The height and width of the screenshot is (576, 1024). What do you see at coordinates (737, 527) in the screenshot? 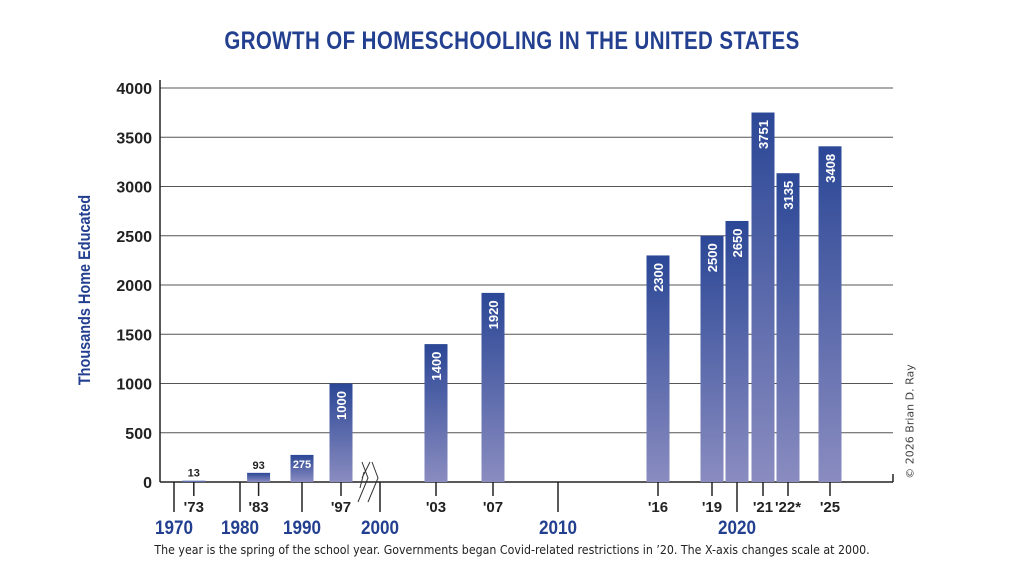
I see `decade-label: 2020` at bounding box center [737, 527].